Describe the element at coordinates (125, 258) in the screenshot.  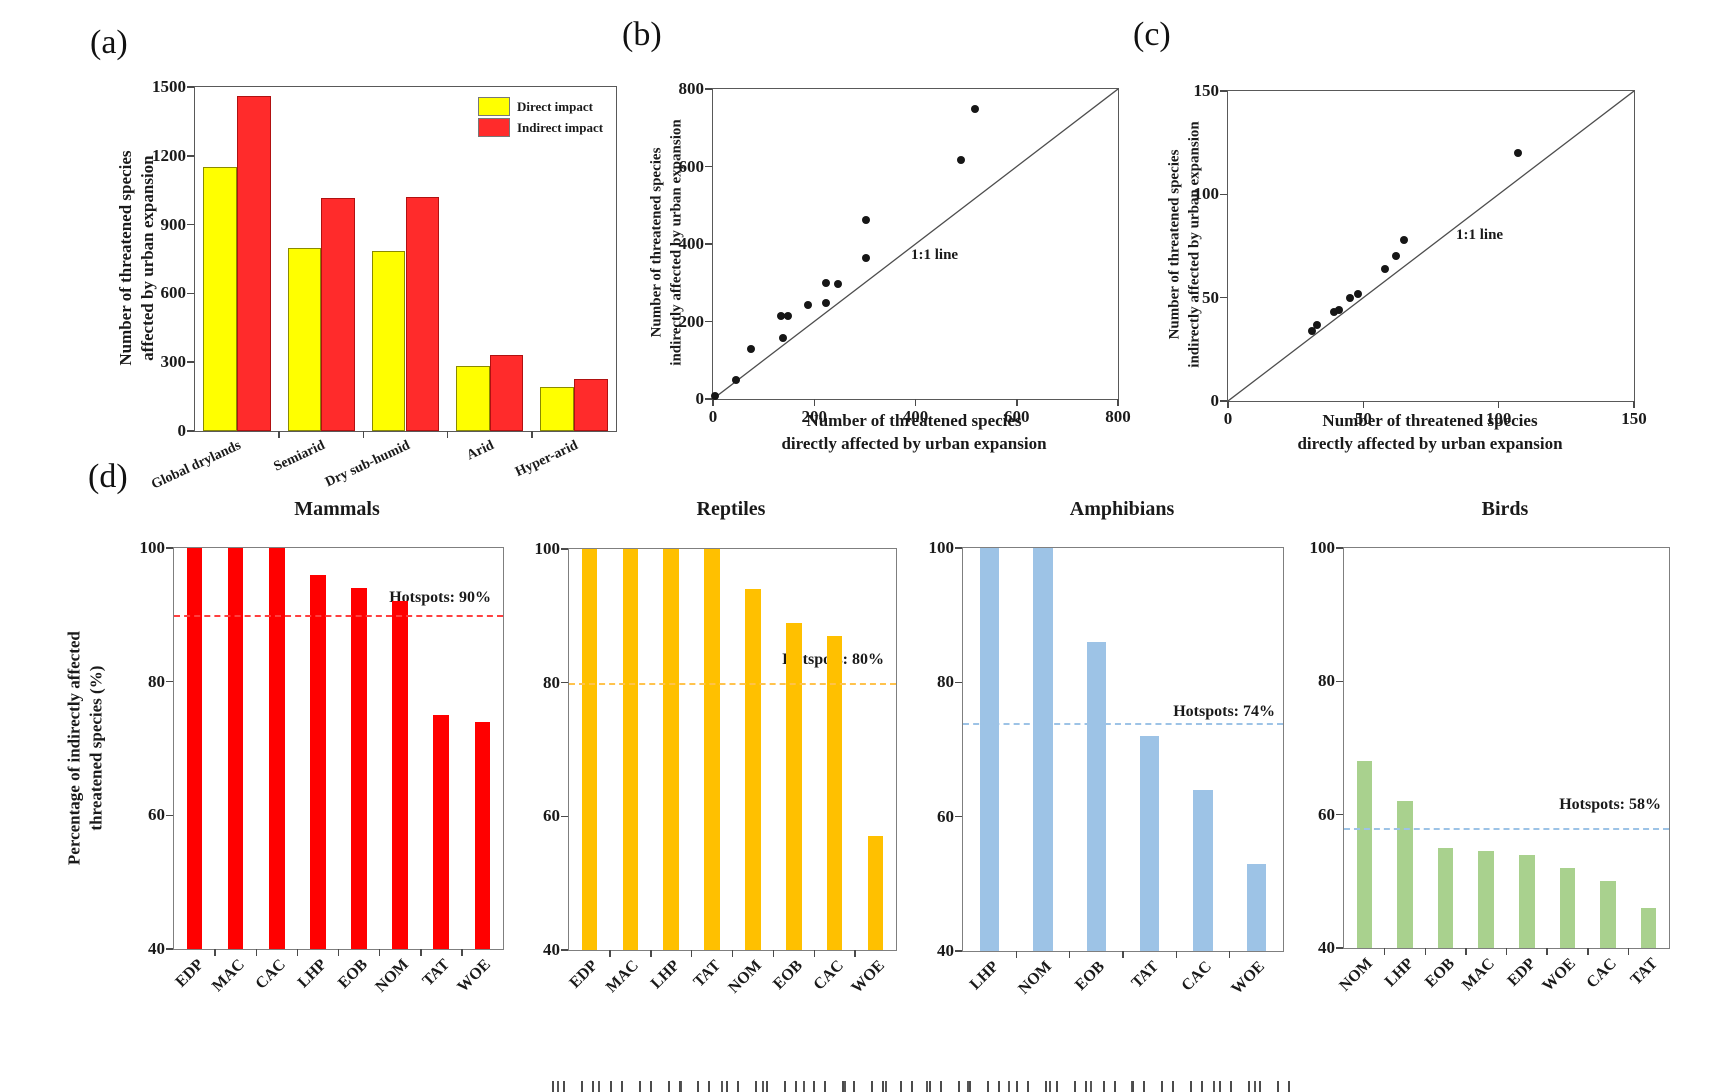
I see `panel-a-y-axis-label-line1: Number of threatened species` at that location.